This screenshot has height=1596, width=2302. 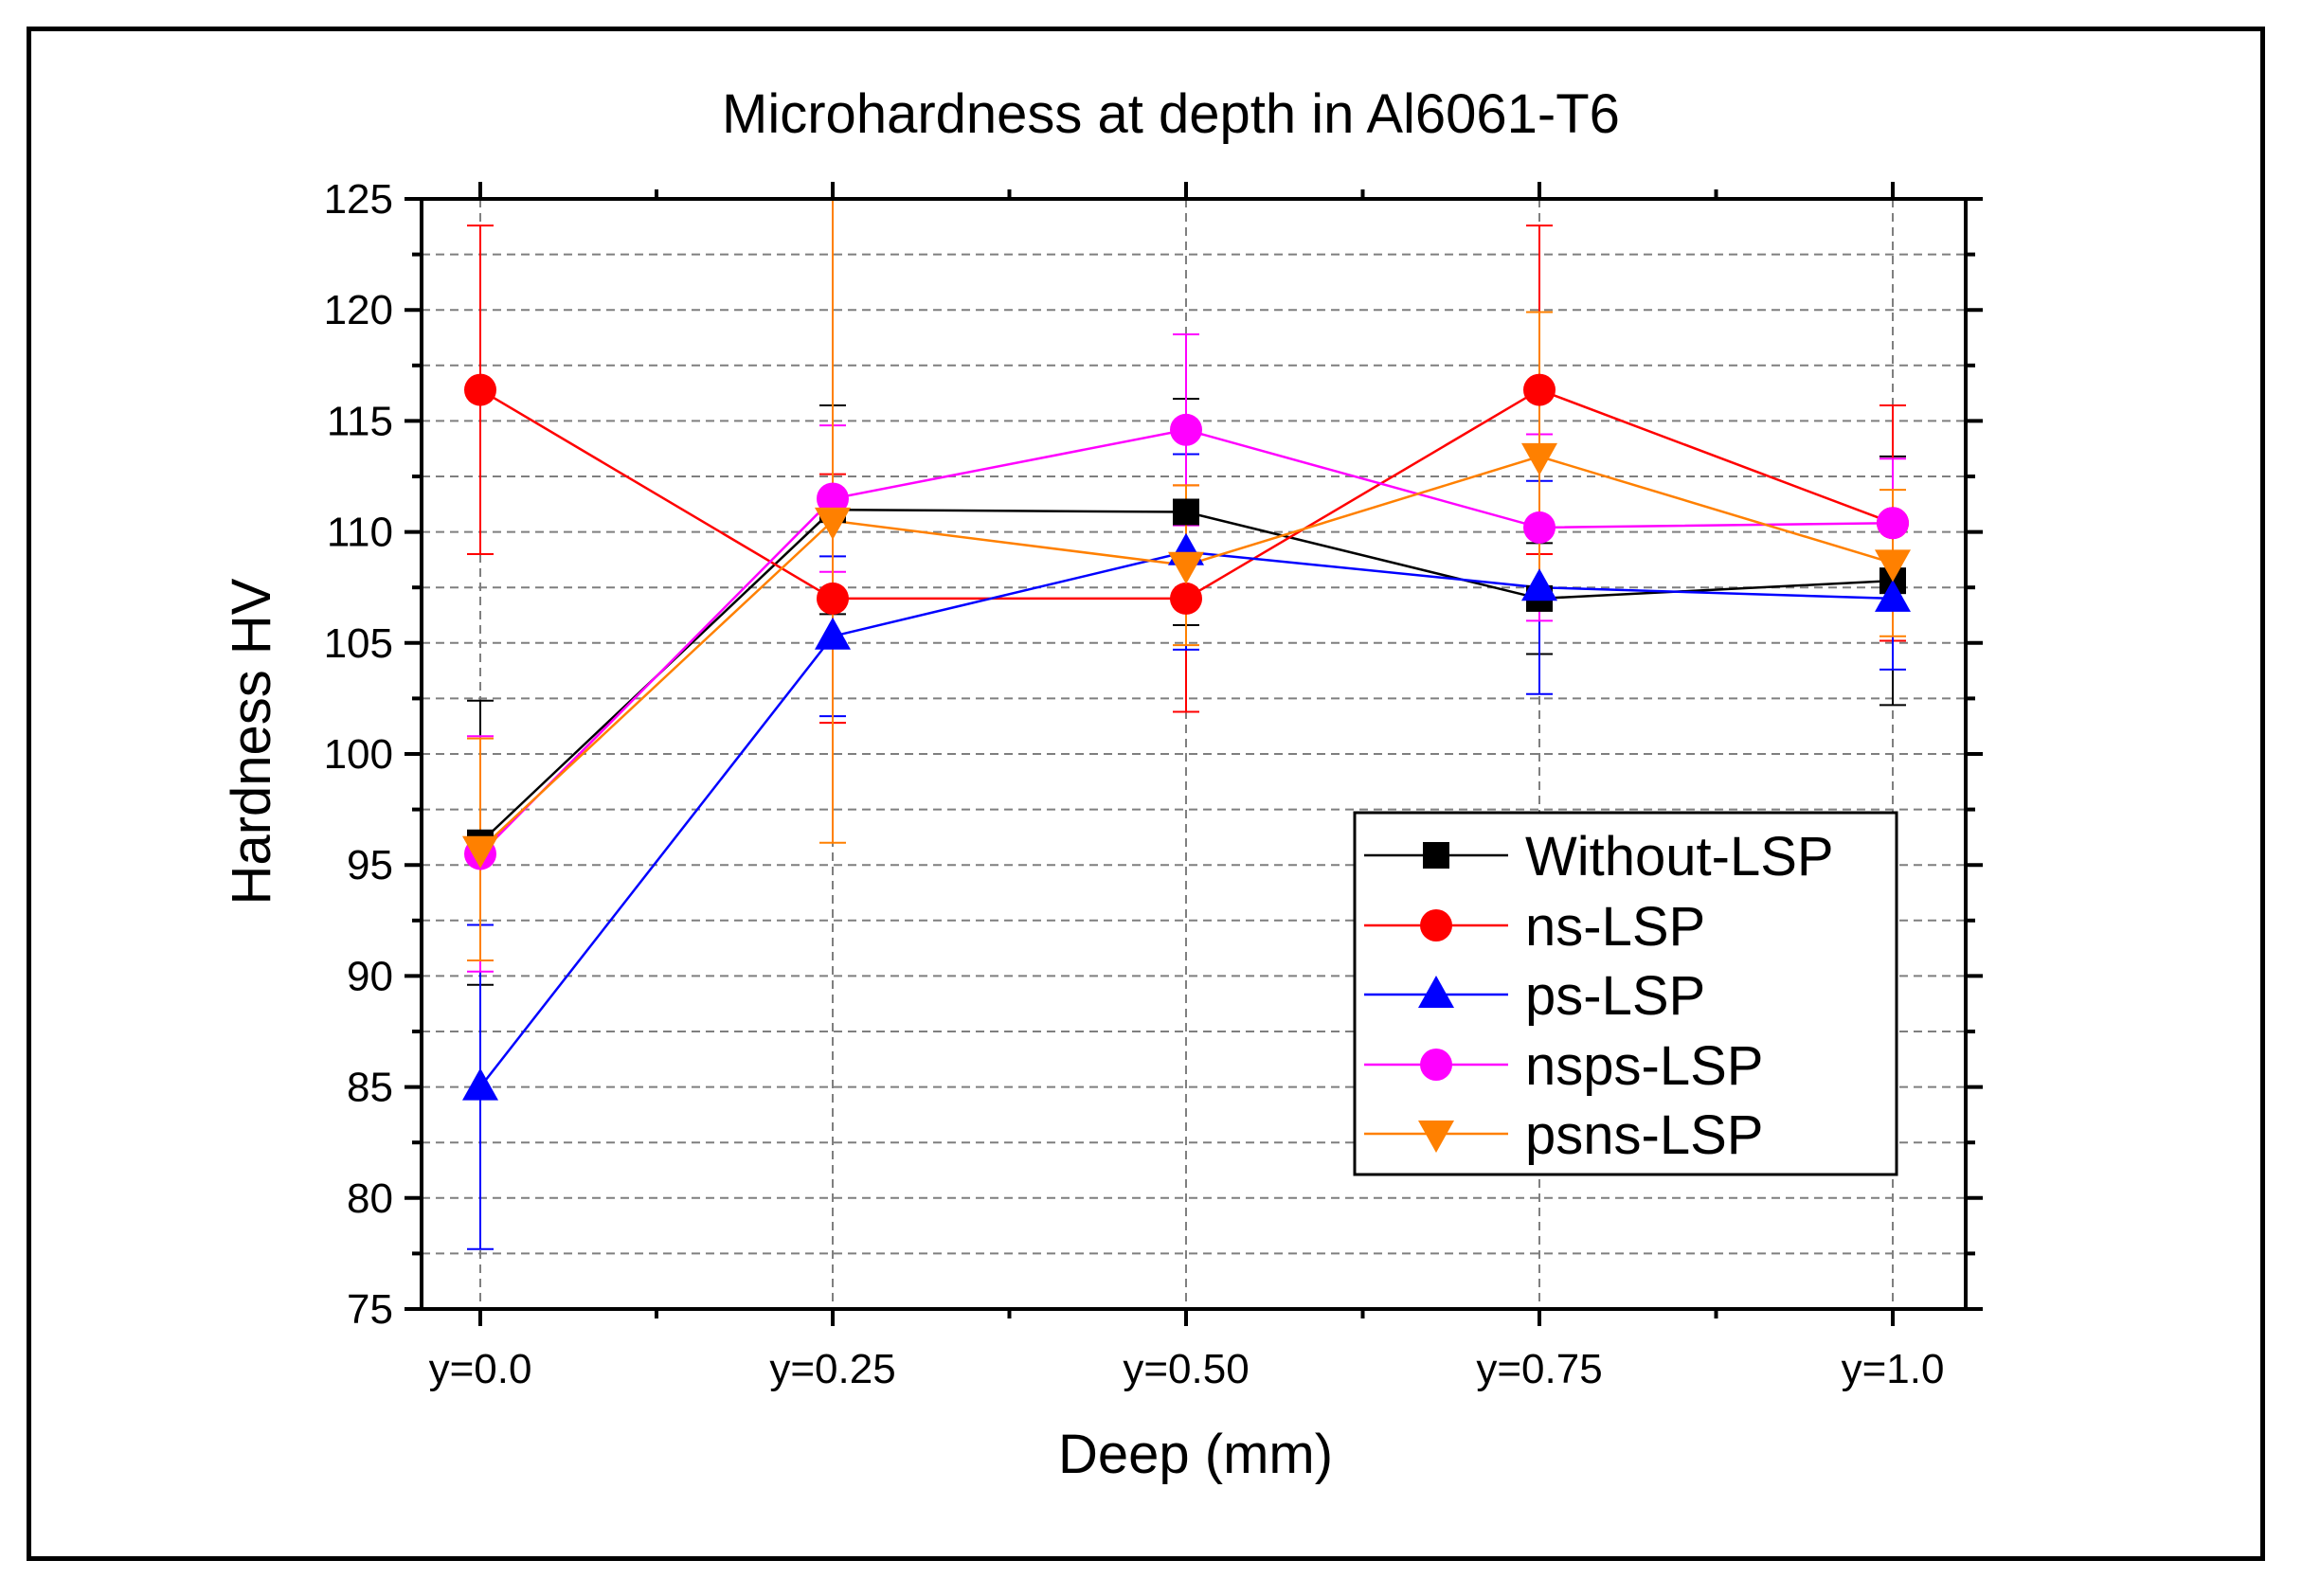 What do you see at coordinates (370, 865) in the screenshot?
I see `y-tick-label: 95` at bounding box center [370, 865].